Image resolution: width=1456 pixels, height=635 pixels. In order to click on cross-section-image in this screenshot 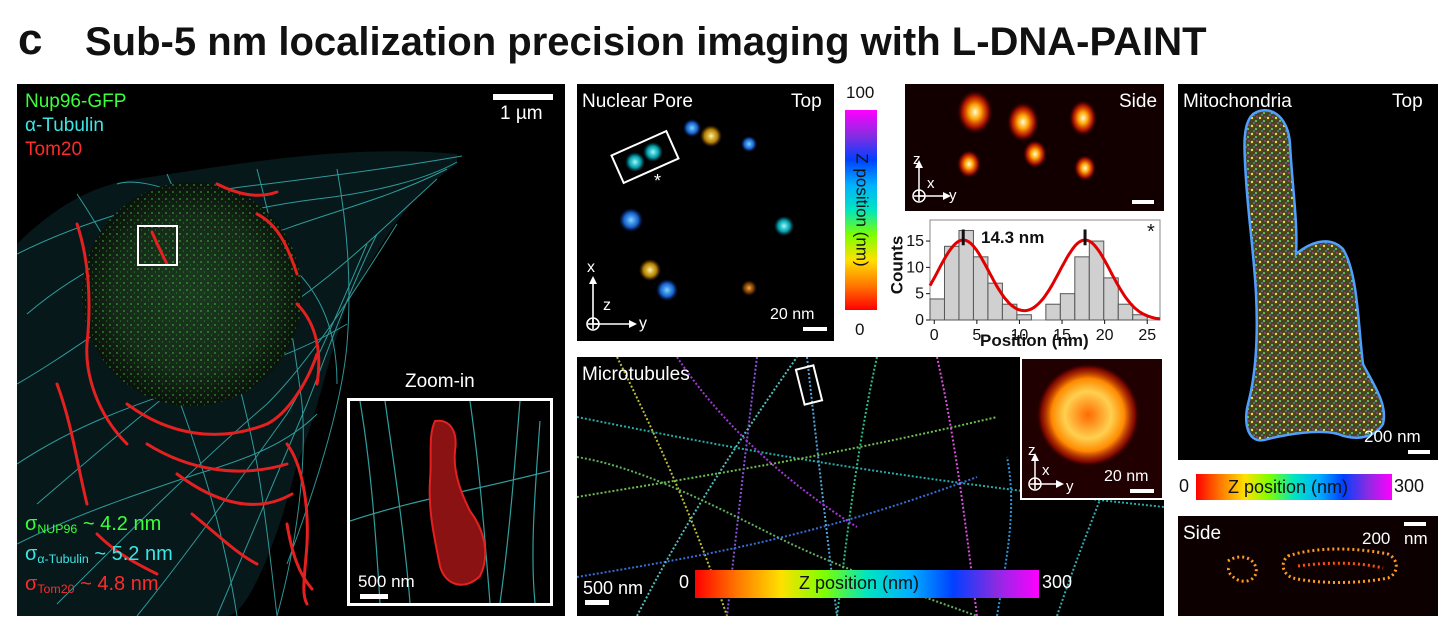, I will do `click(1091, 428)`.